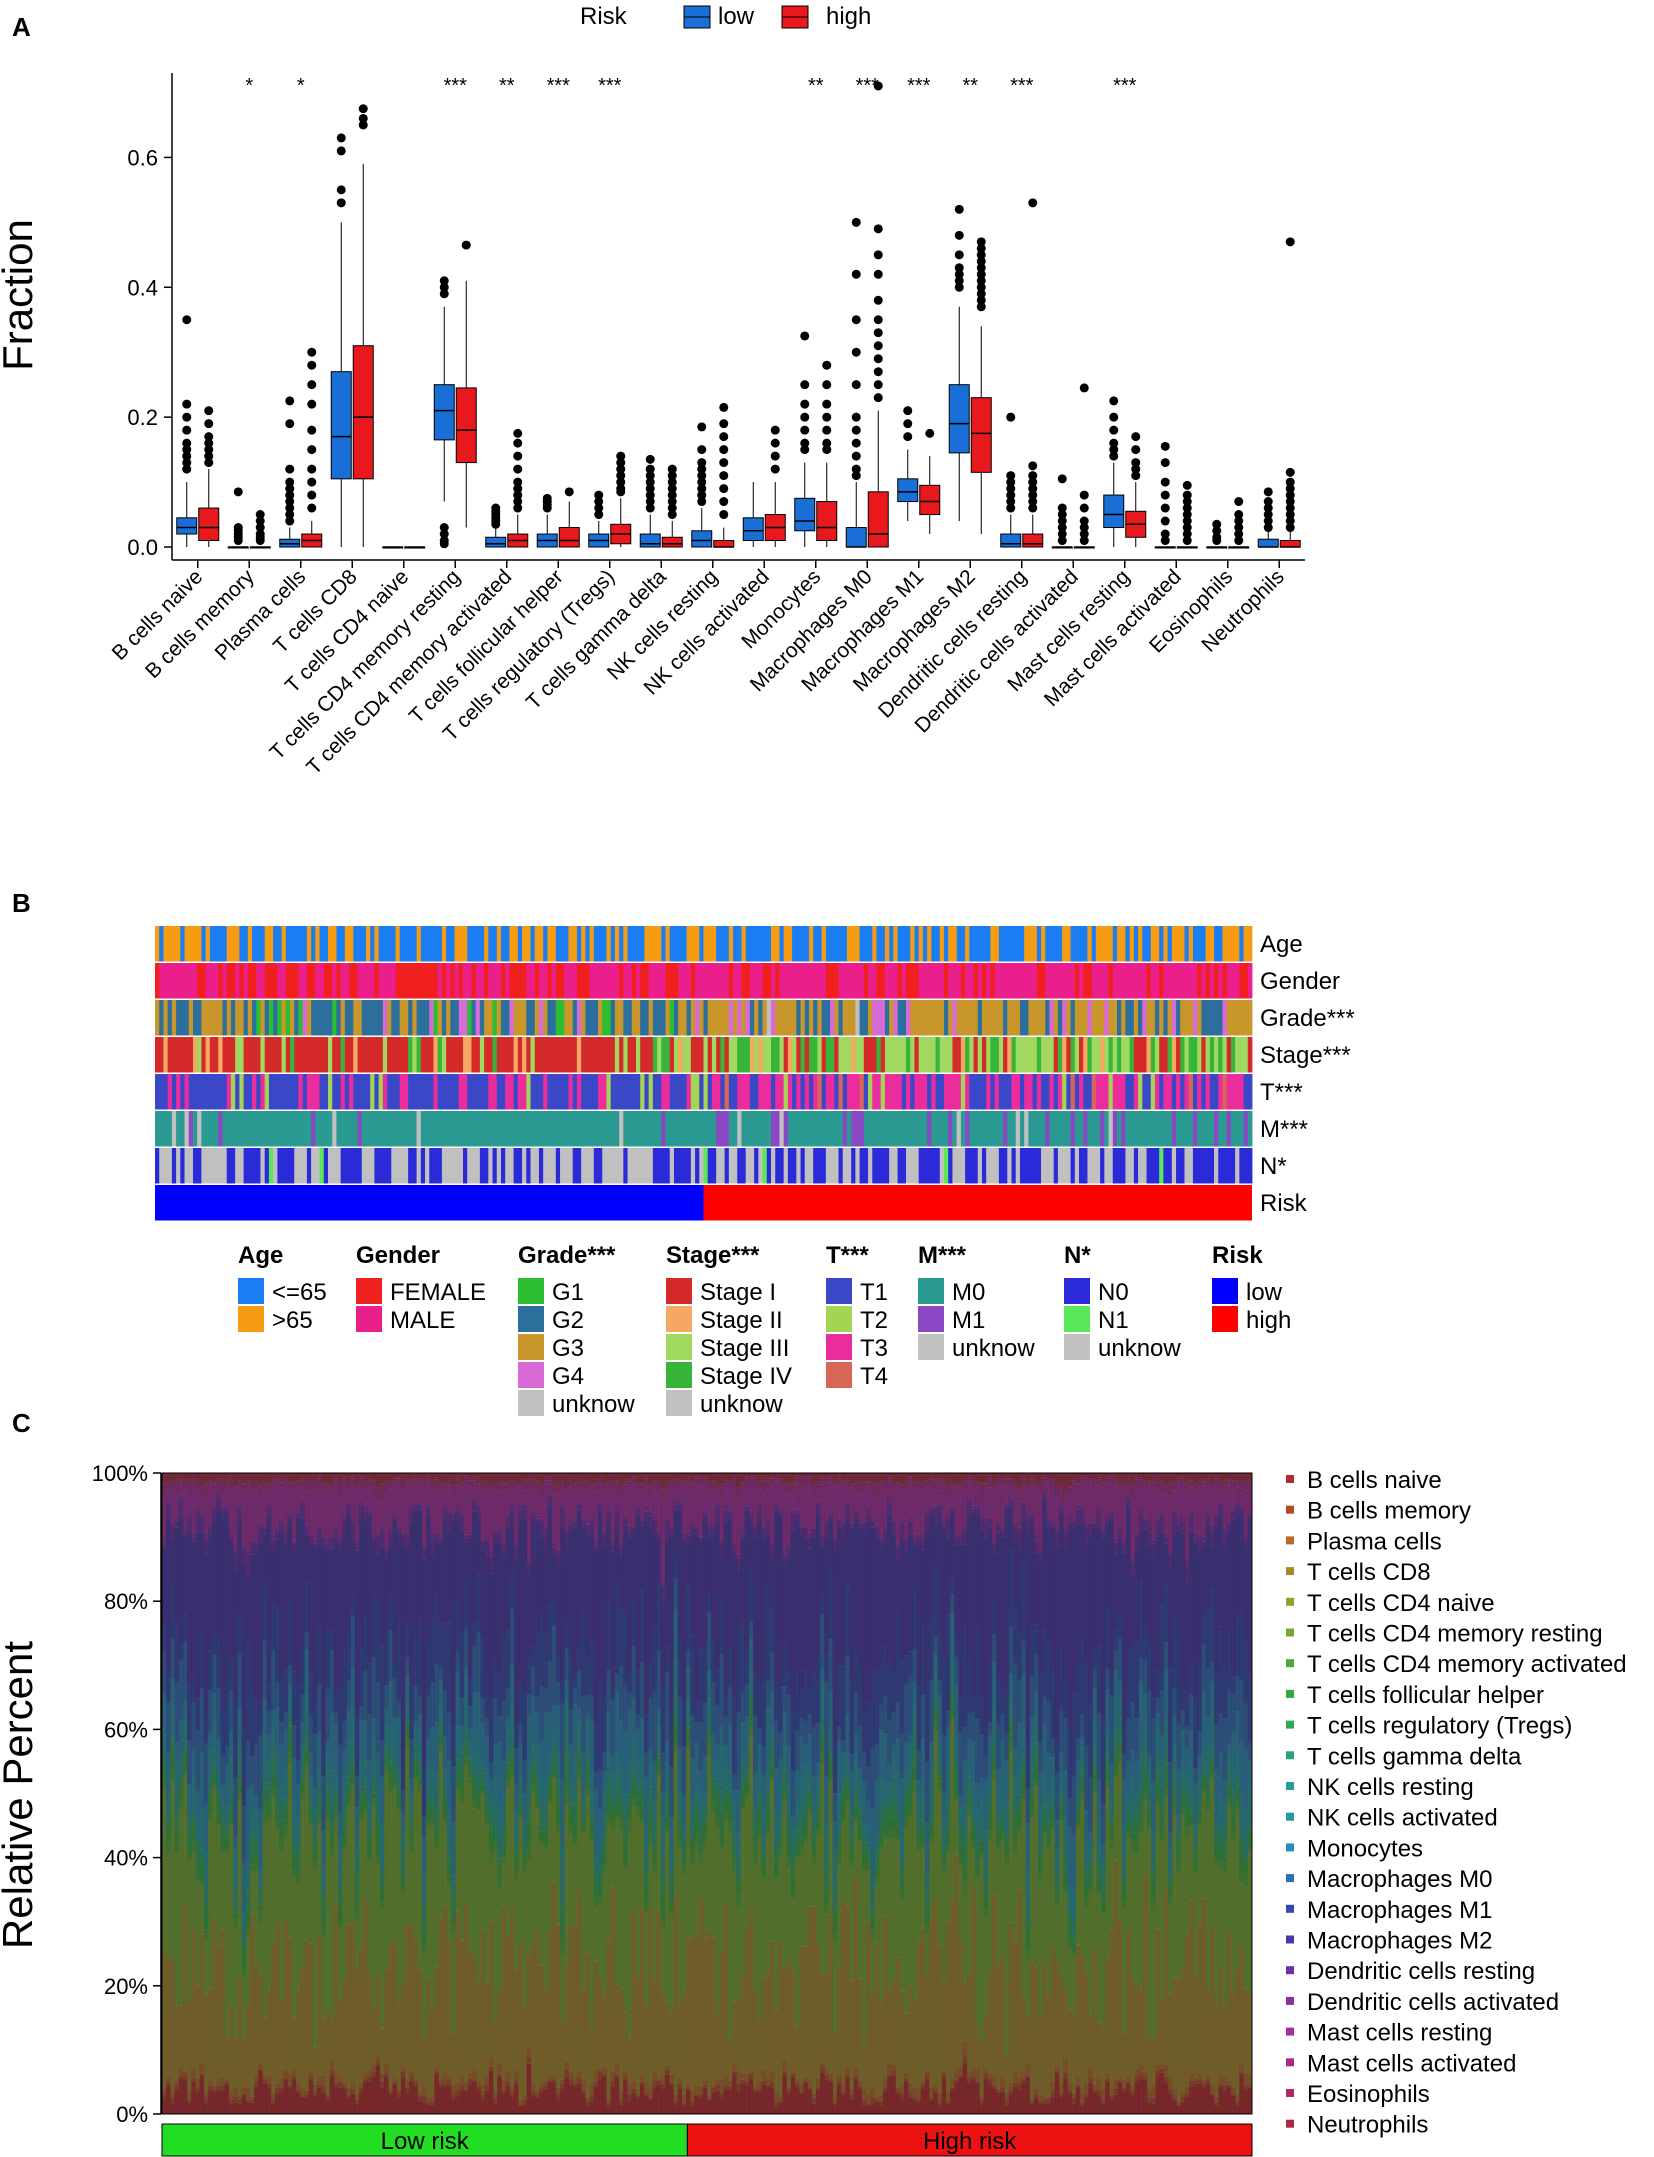 The height and width of the screenshot is (2157, 1654). Describe the element at coordinates (251, 1319) in the screenshot. I see `legend-swatch` at that location.